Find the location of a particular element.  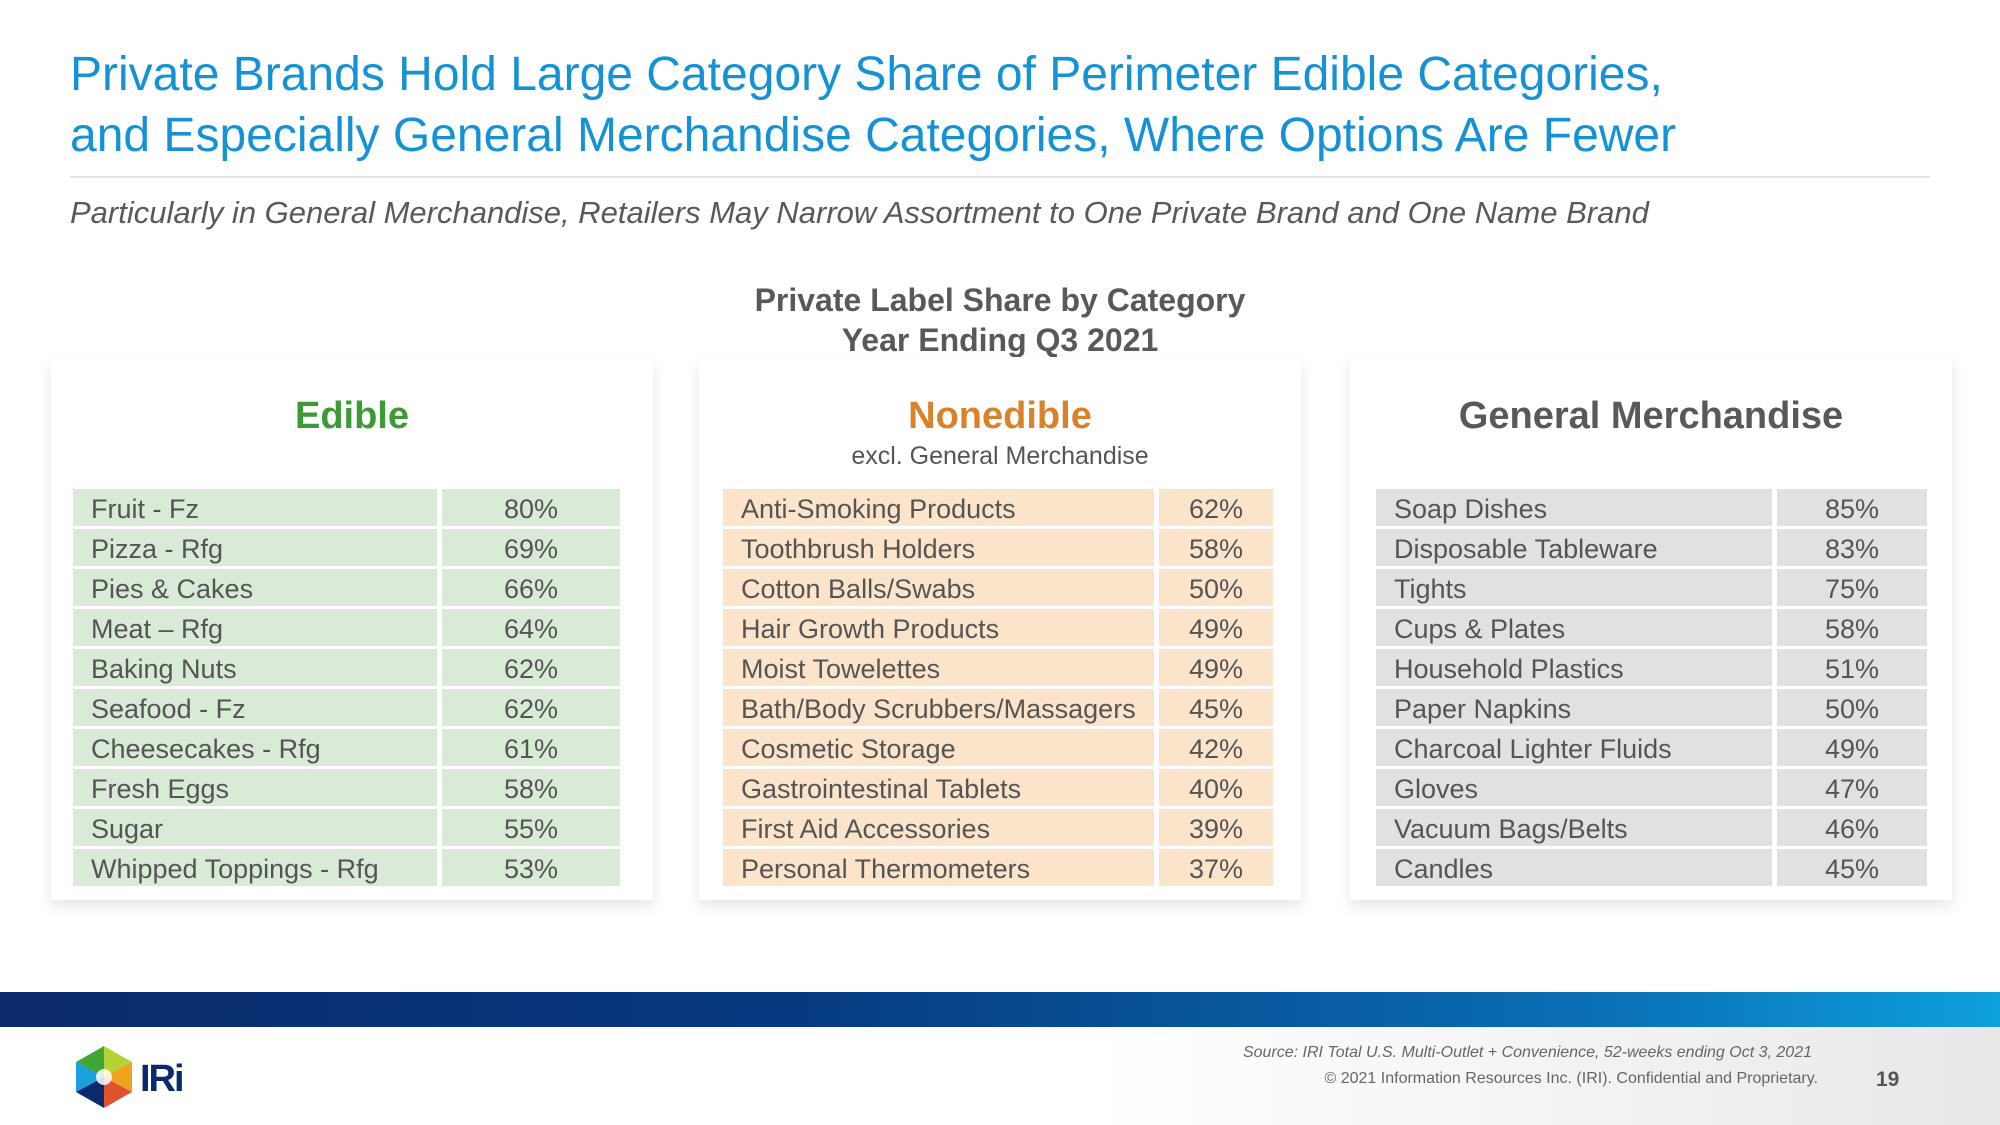

table-row: Bath/Body Scrubbers/Massagers 45% is located at coordinates (998, 709).